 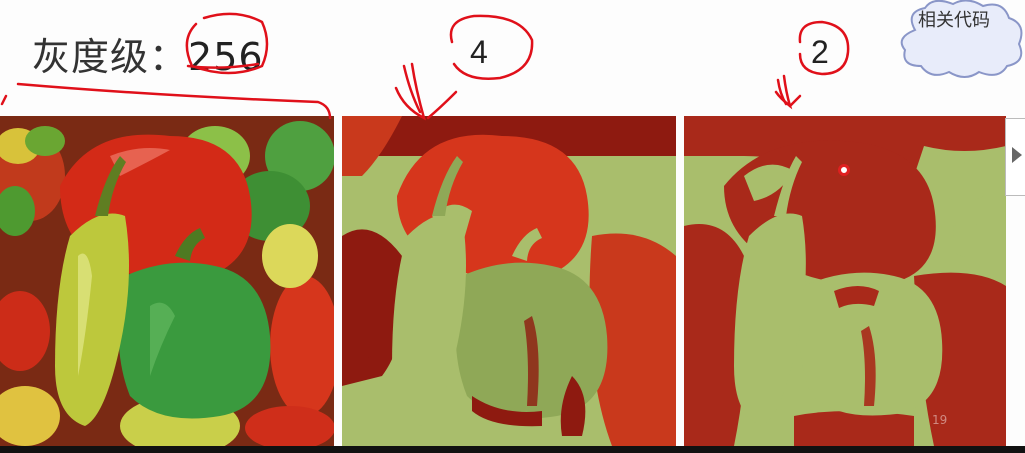 I want to click on page-title: 灰度级：256, so click(x=148, y=53).